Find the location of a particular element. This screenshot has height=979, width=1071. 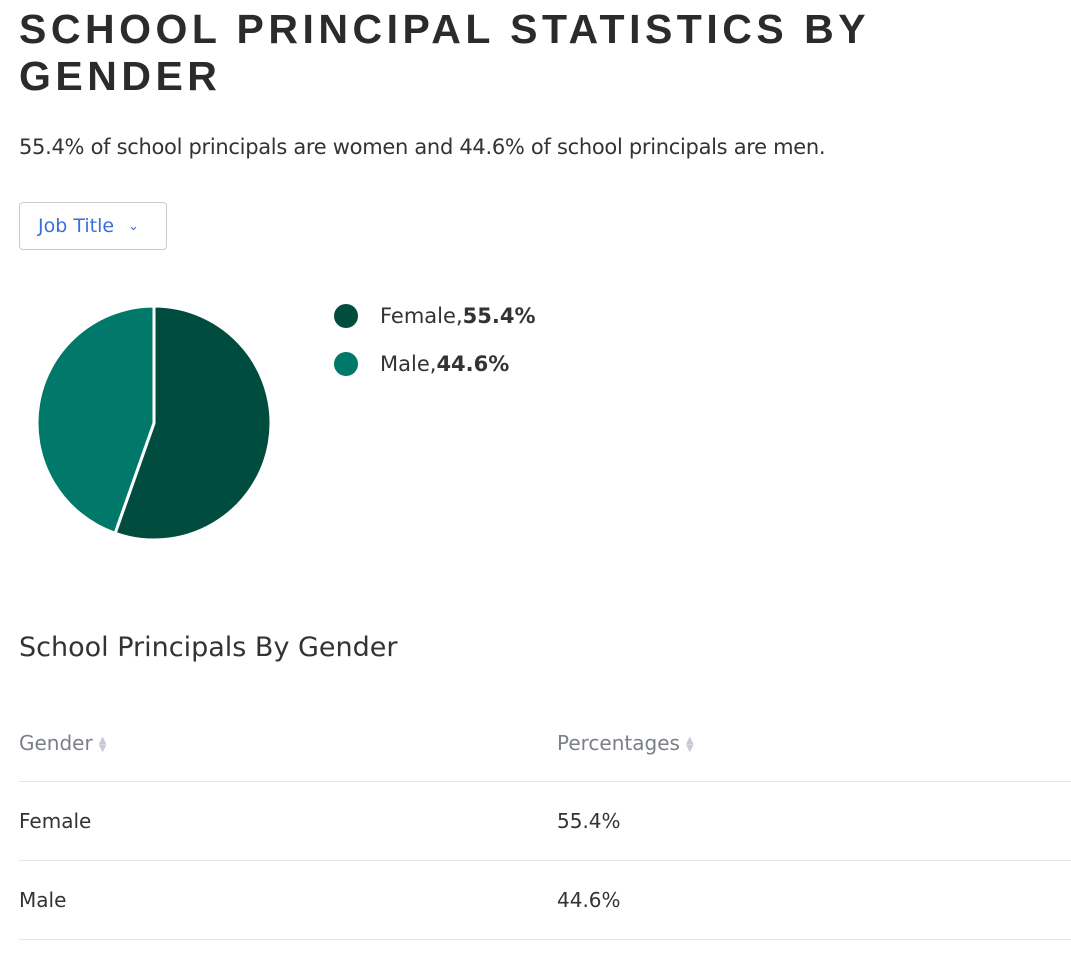

pie-chart is located at coordinates (154, 423).